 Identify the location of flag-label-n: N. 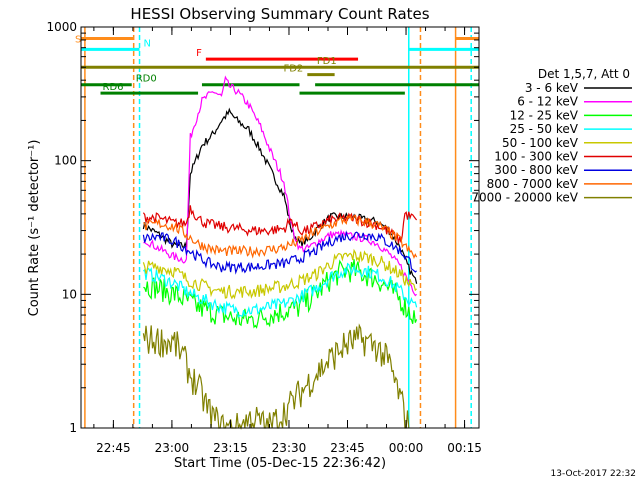
(147, 43).